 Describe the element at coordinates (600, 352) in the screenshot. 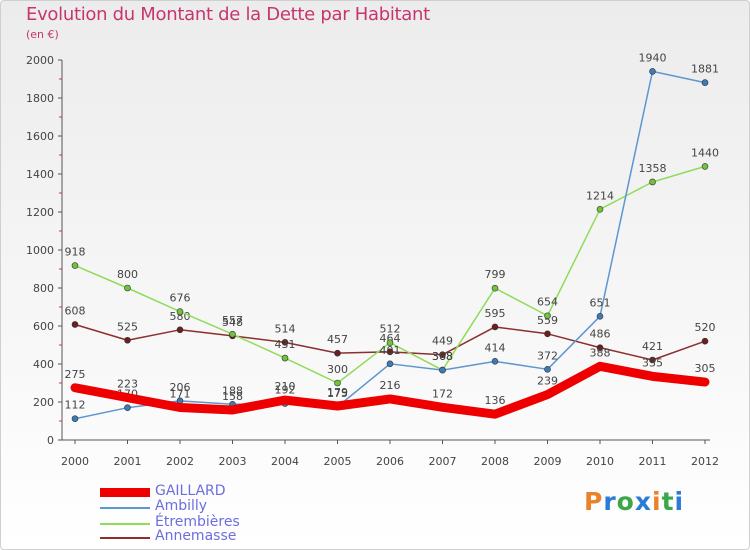

I see `data-label: 388` at that location.